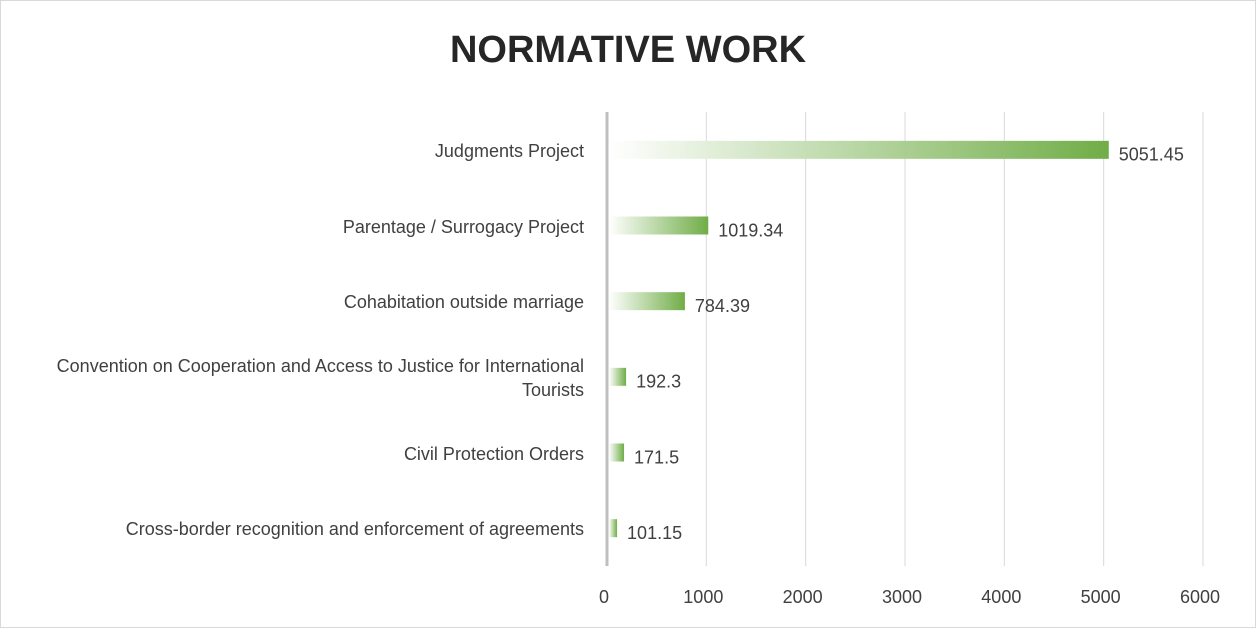  Describe the element at coordinates (604, 597) in the screenshot. I see `x-tick-label: 0` at that location.